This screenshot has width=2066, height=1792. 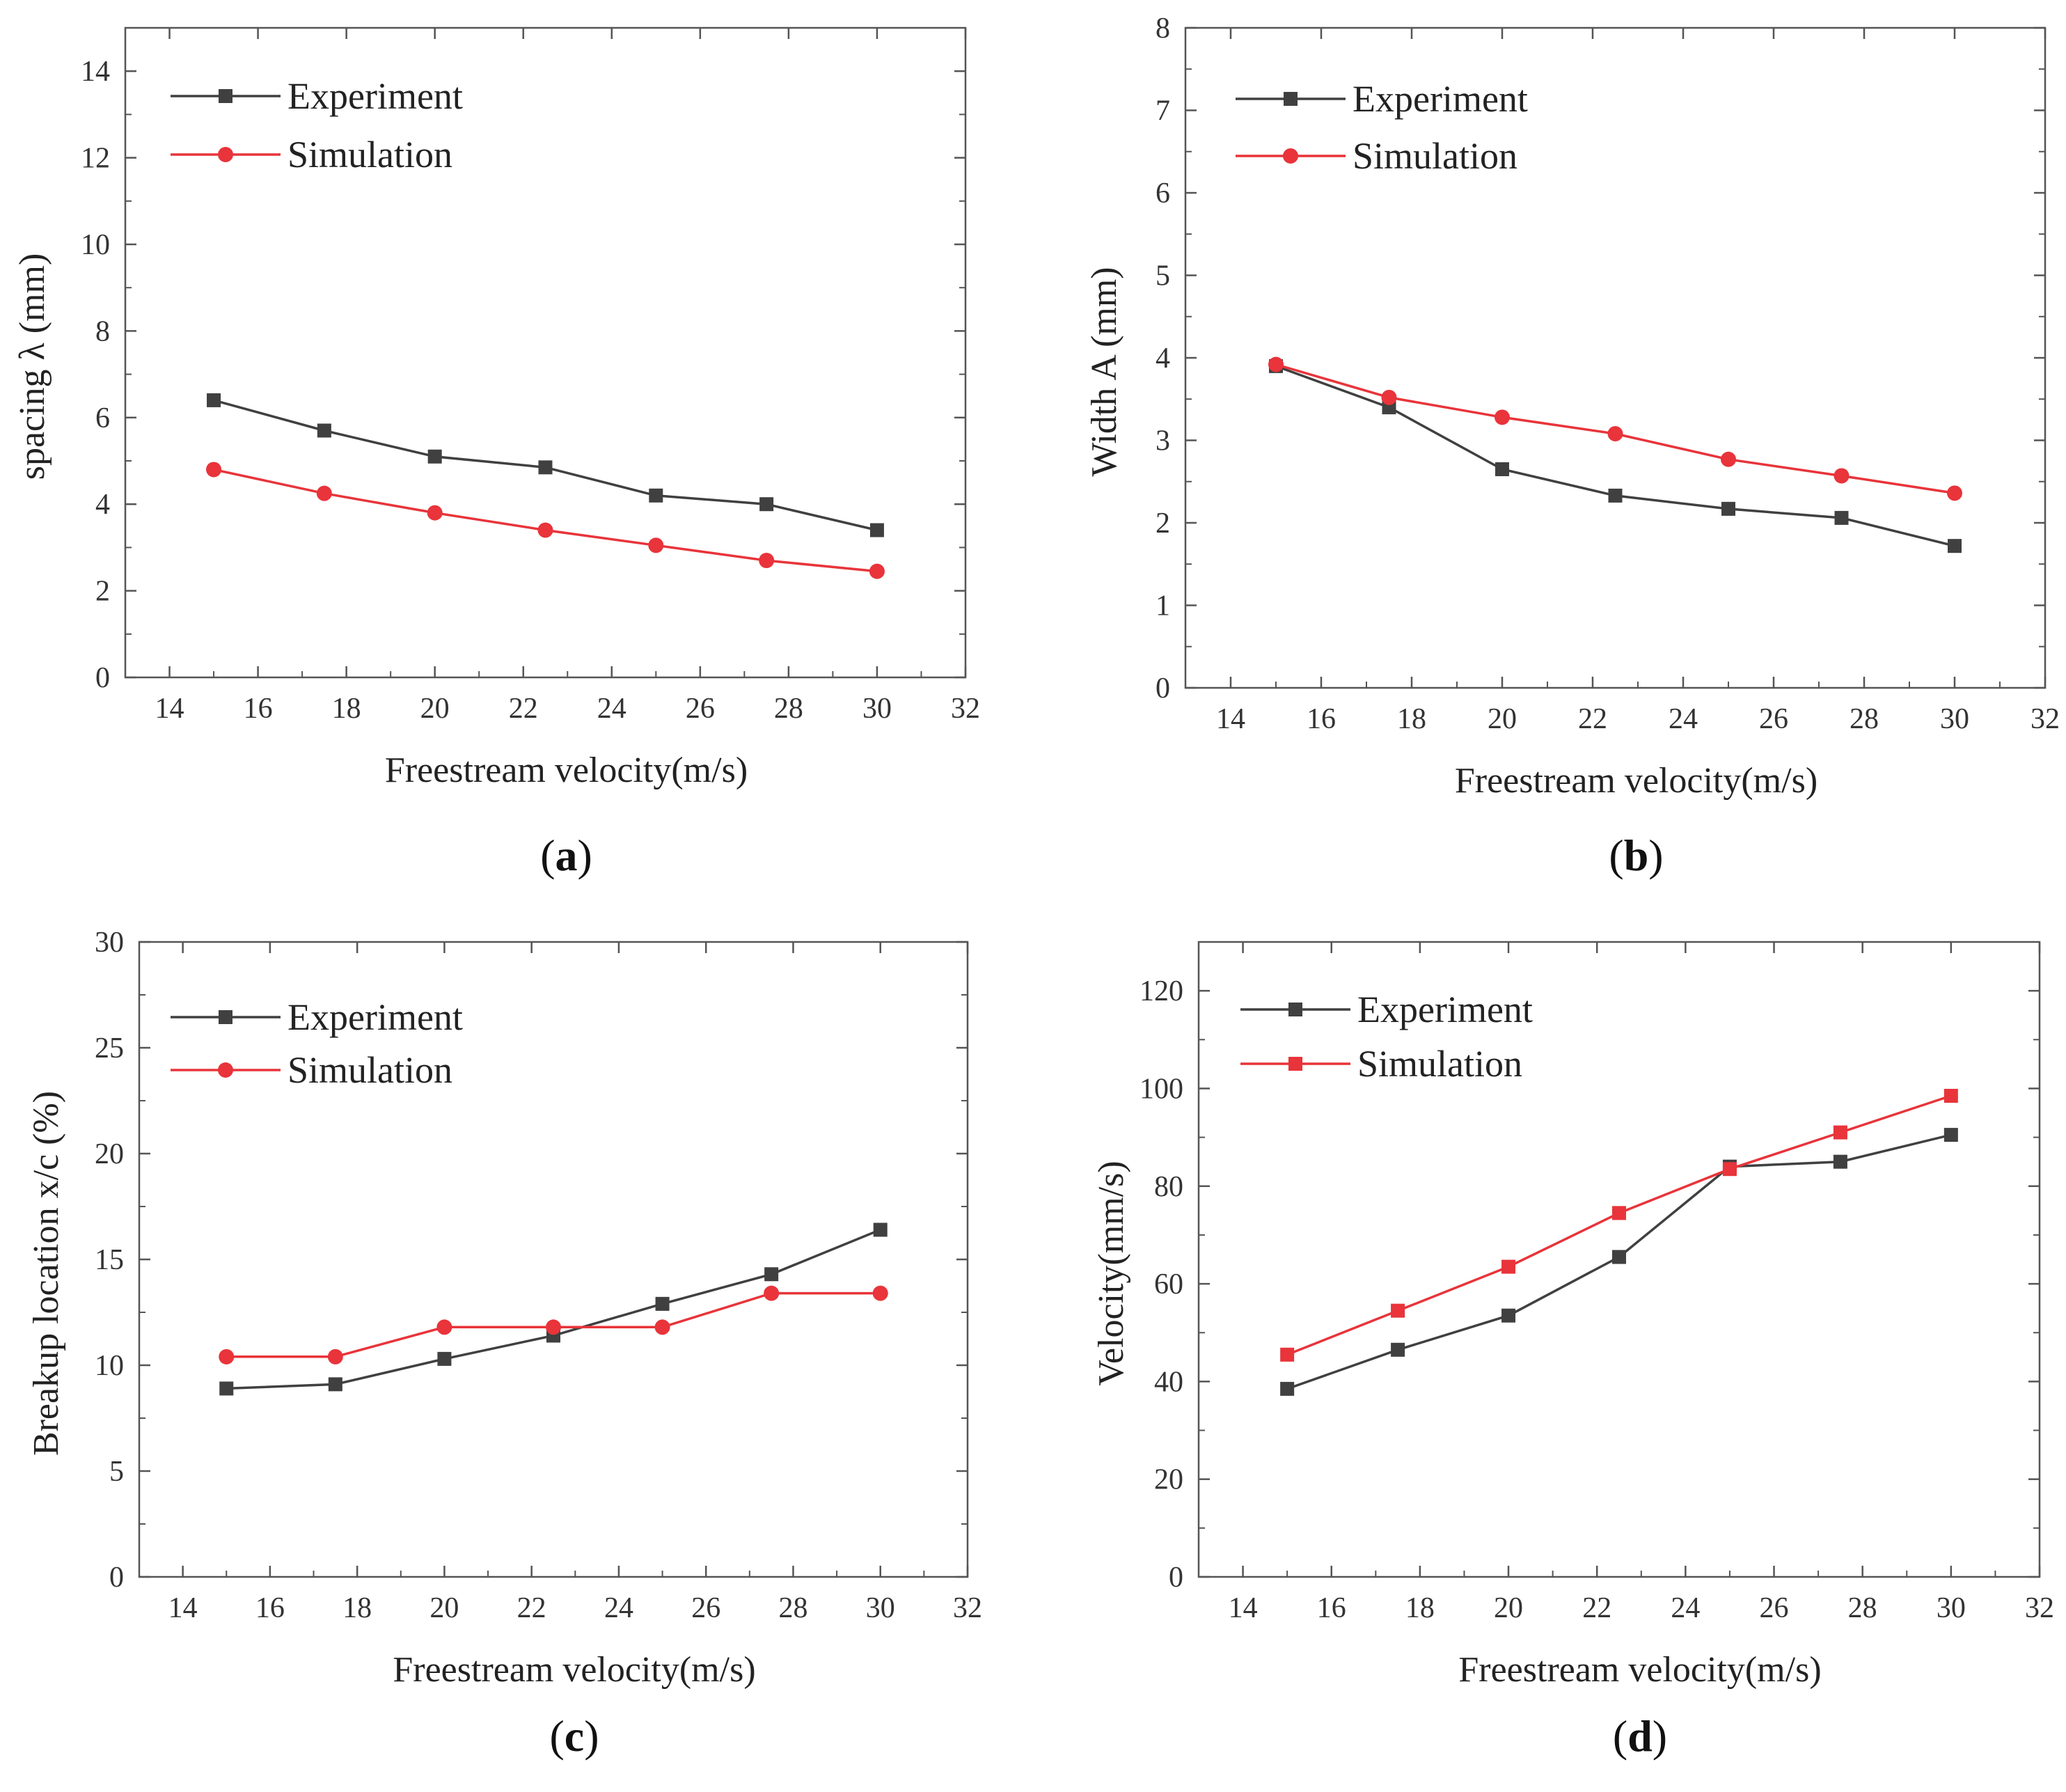 I want to click on y-axis-title: spacing λ (mm), so click(x=32, y=366).